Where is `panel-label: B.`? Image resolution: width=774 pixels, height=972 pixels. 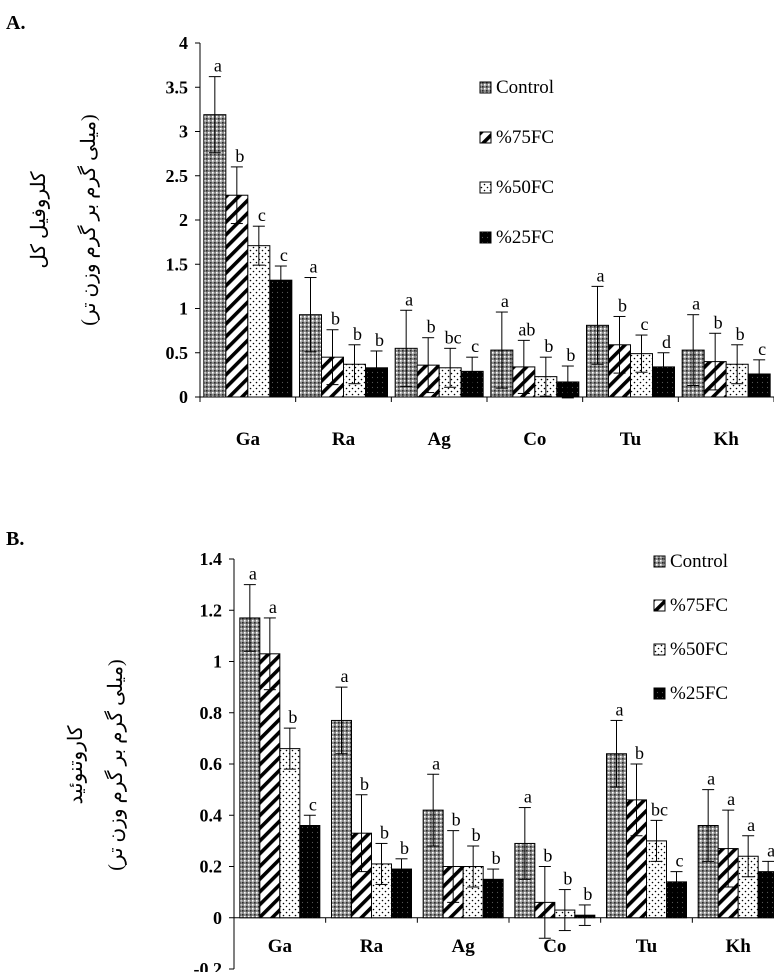
panel-label: B. is located at coordinates (15, 539).